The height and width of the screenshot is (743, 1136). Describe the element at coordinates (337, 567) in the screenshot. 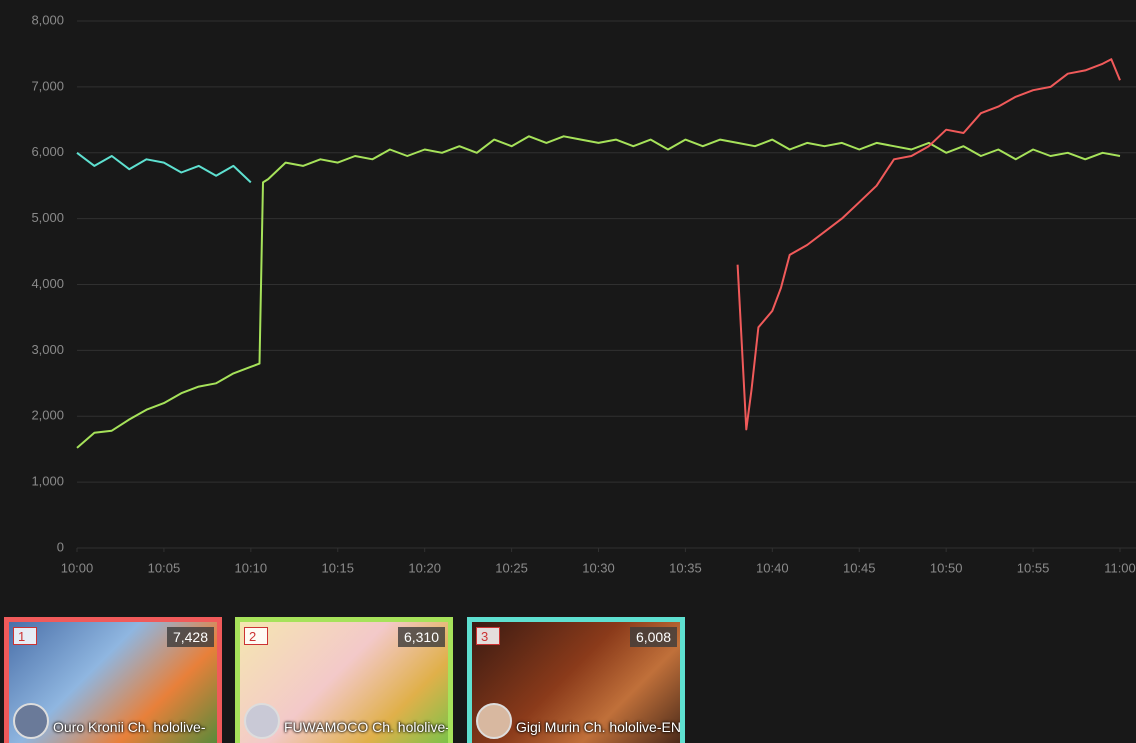

I see `x-tick-label: 10:15` at that location.